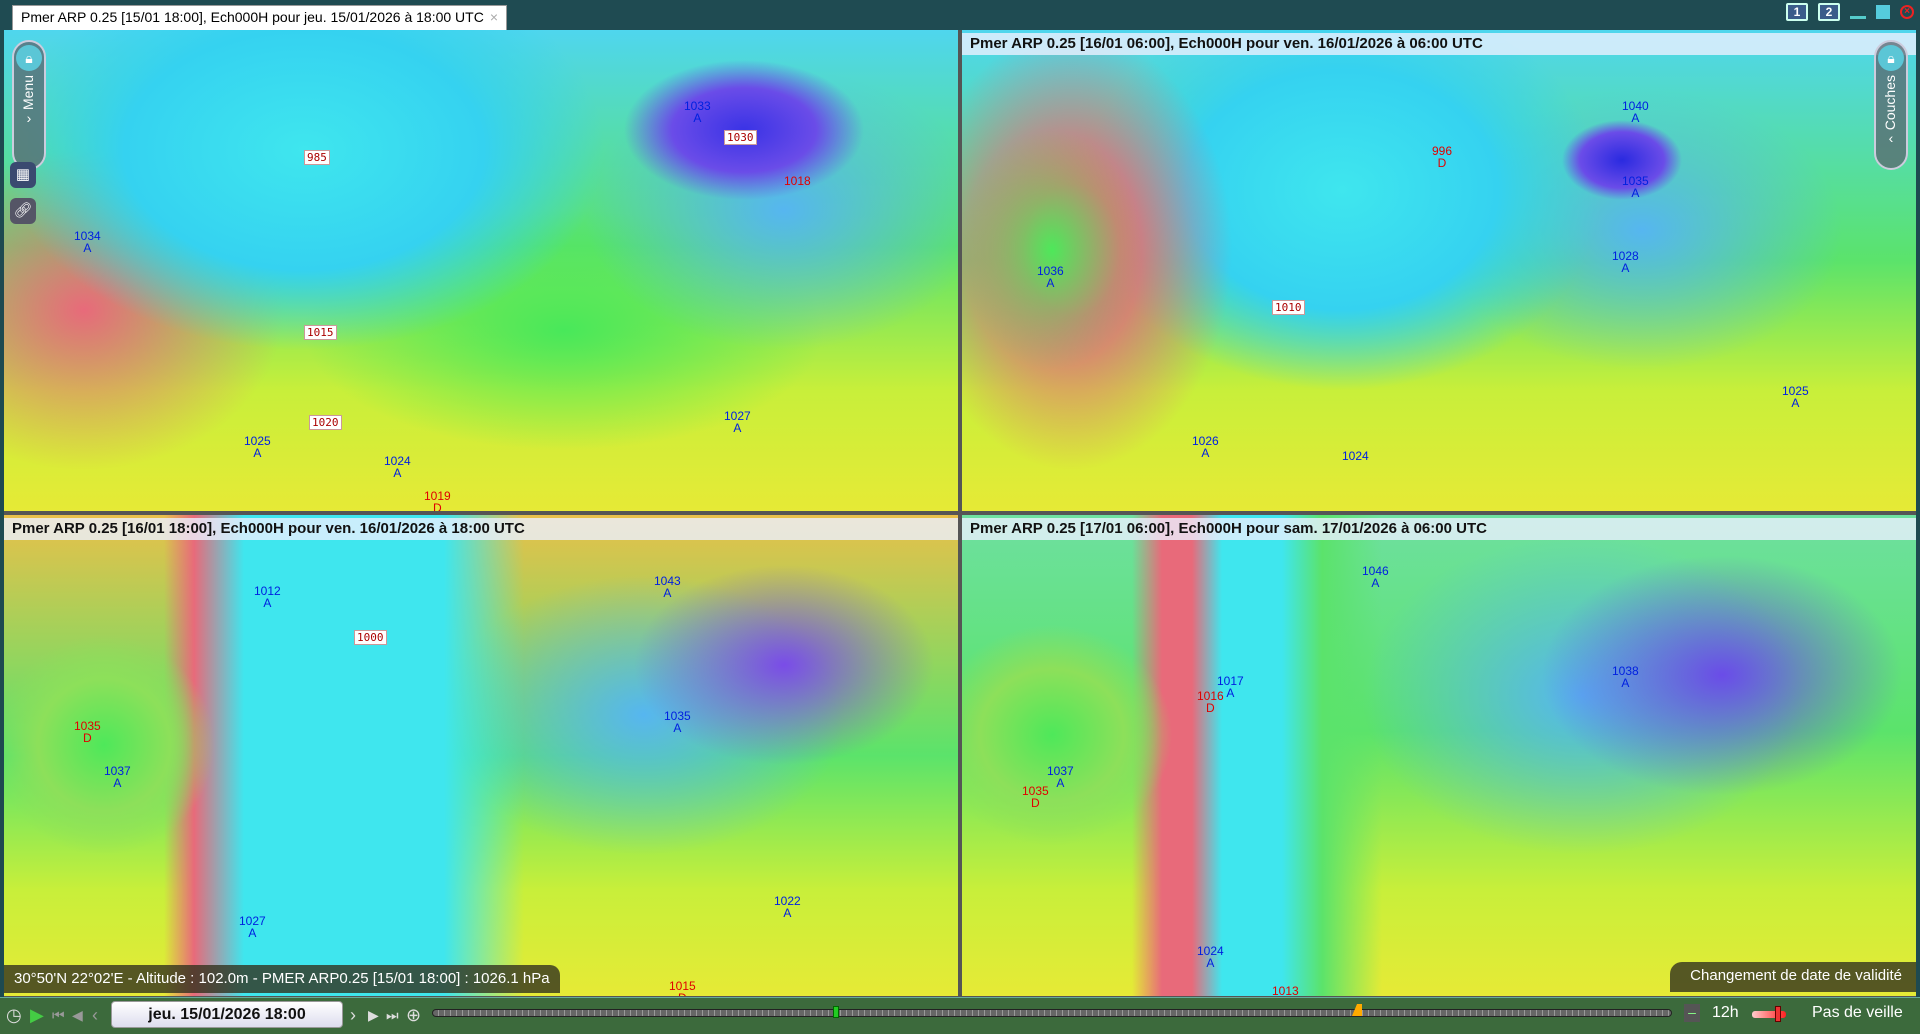 The image size is (1920, 1034). Describe the element at coordinates (437, 496) in the screenshot. I see `pressure-value: 1019` at that location.